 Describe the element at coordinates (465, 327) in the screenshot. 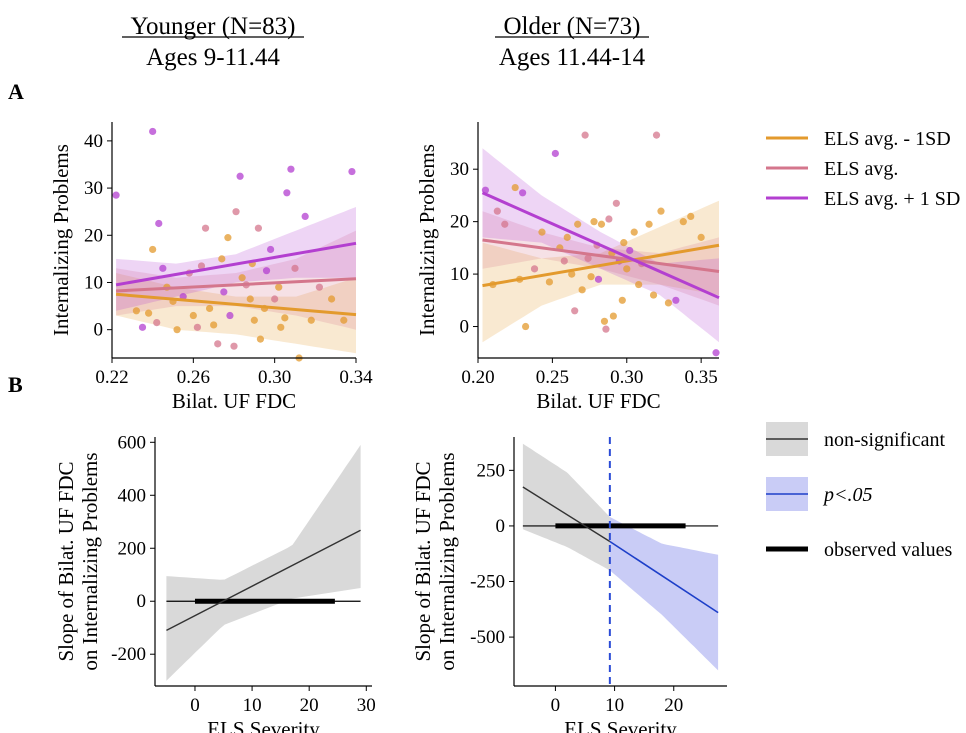

I see `y-tick-label: 0` at that location.